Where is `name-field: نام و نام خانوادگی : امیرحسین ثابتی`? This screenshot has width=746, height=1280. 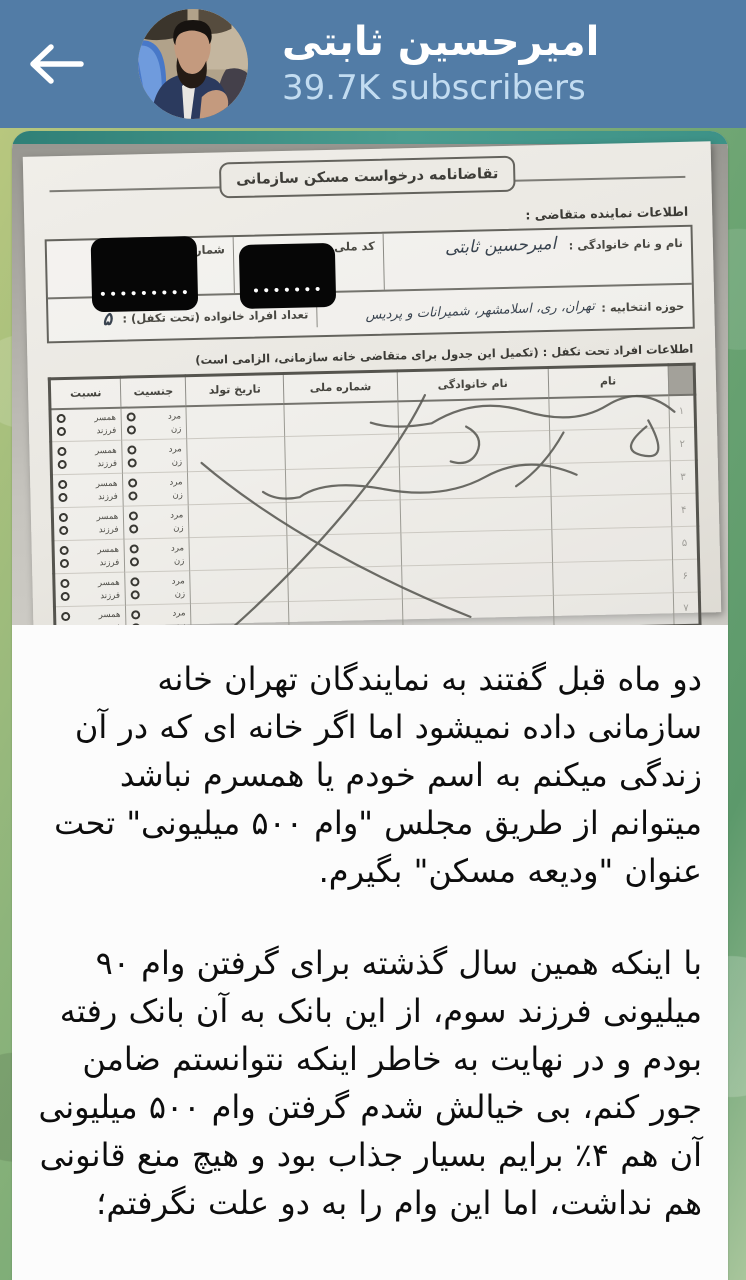
name-field: نام و نام خانوادگی : امیرحسین ثابتی is located at coordinates (537, 258).